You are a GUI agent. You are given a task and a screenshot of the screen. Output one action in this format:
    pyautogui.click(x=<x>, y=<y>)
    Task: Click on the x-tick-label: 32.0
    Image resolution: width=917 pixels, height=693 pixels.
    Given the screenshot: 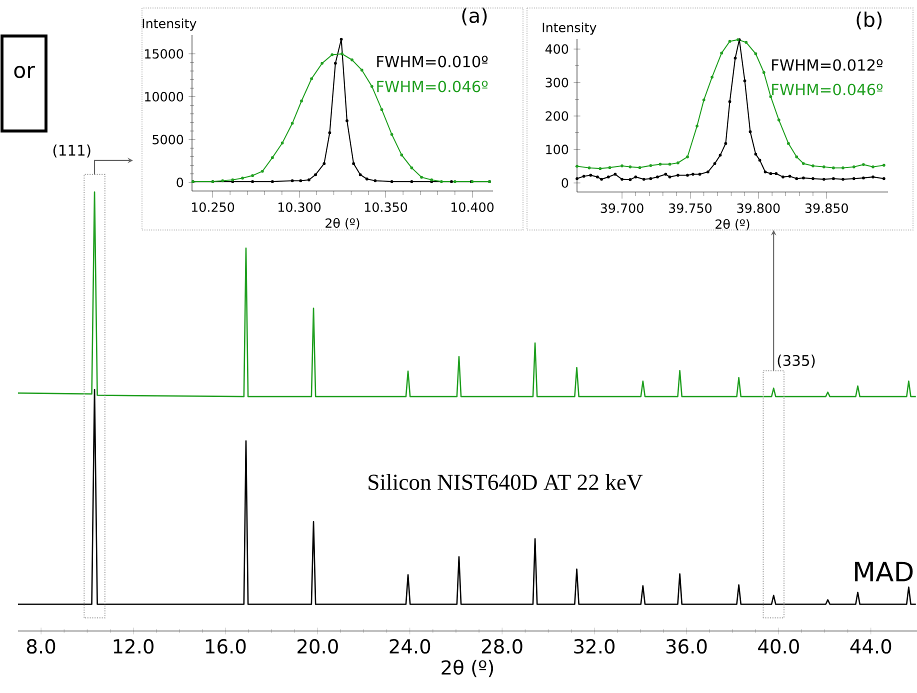 What is the action you would take?
    pyautogui.click(x=594, y=646)
    